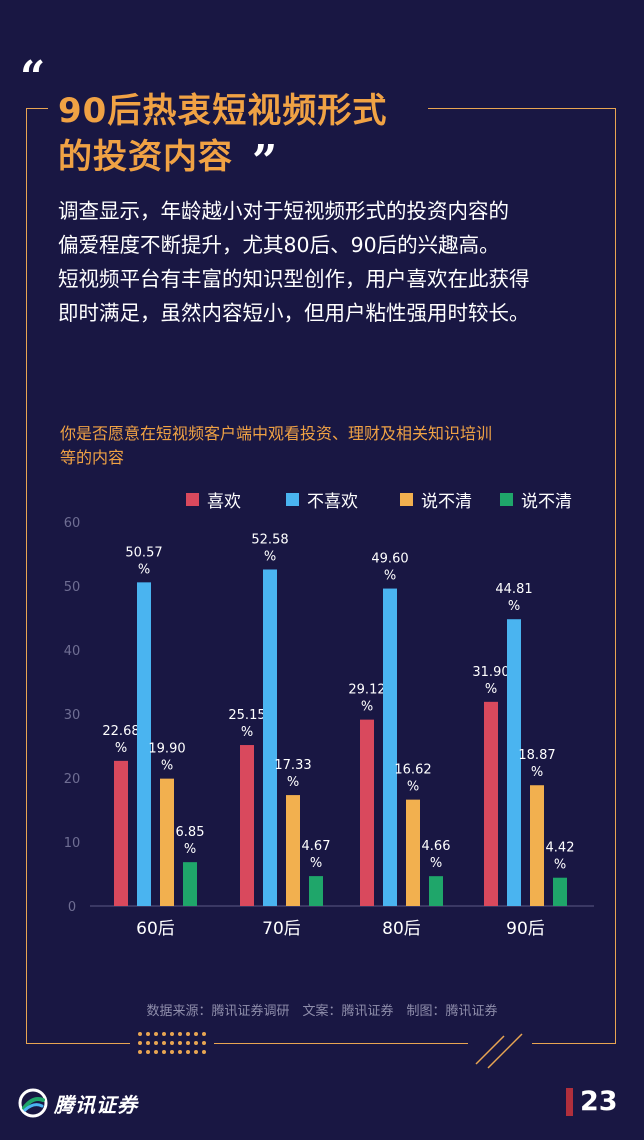 The image size is (644, 1140). What do you see at coordinates (292, 765) in the screenshot?
I see `data-label-1-2: 17.33` at bounding box center [292, 765].